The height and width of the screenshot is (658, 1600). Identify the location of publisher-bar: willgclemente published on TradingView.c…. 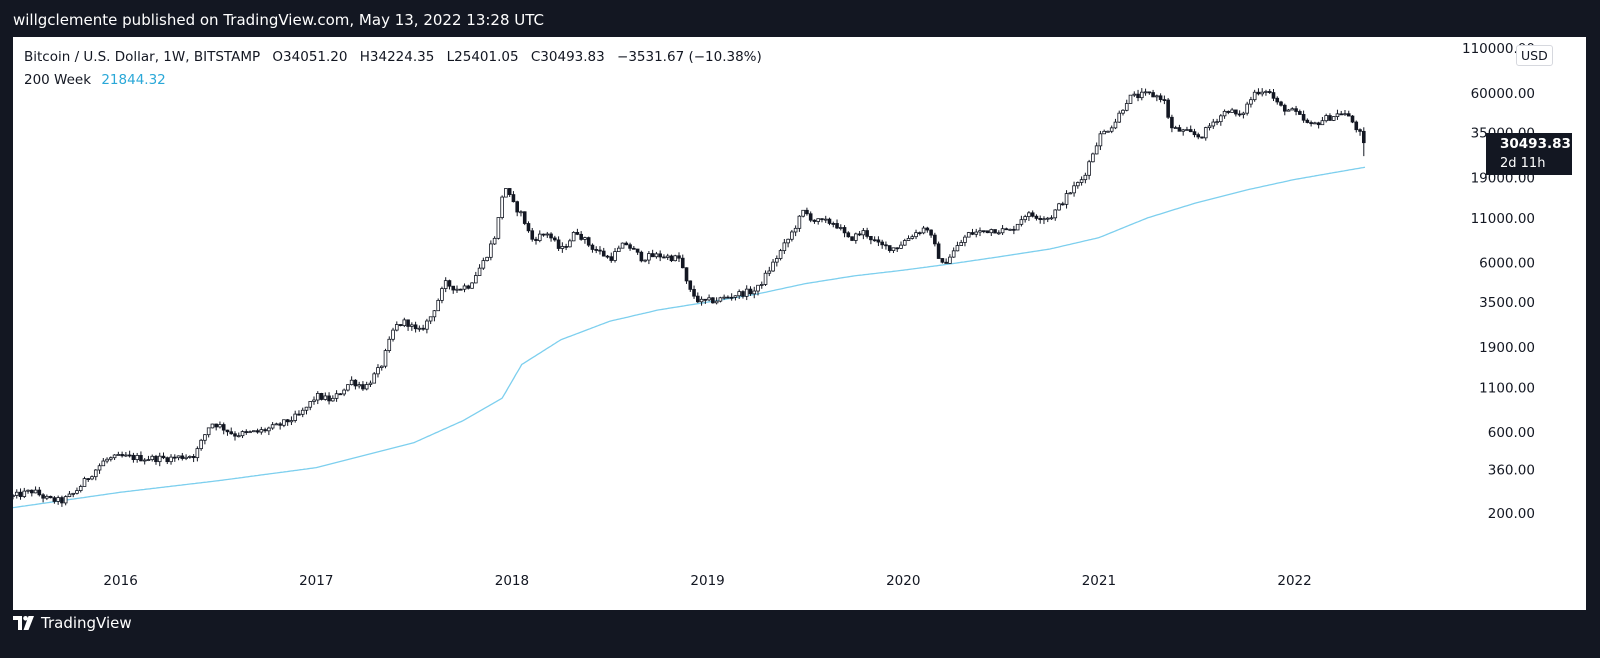
(800, 18).